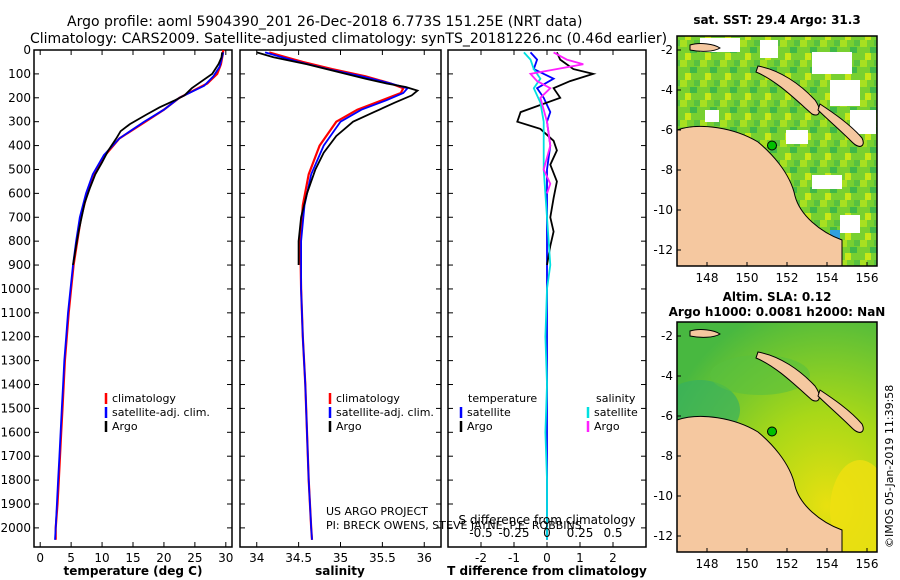 This screenshot has width=900, height=580. I want to click on depth-tick-label: 1900, so click(15, 504).